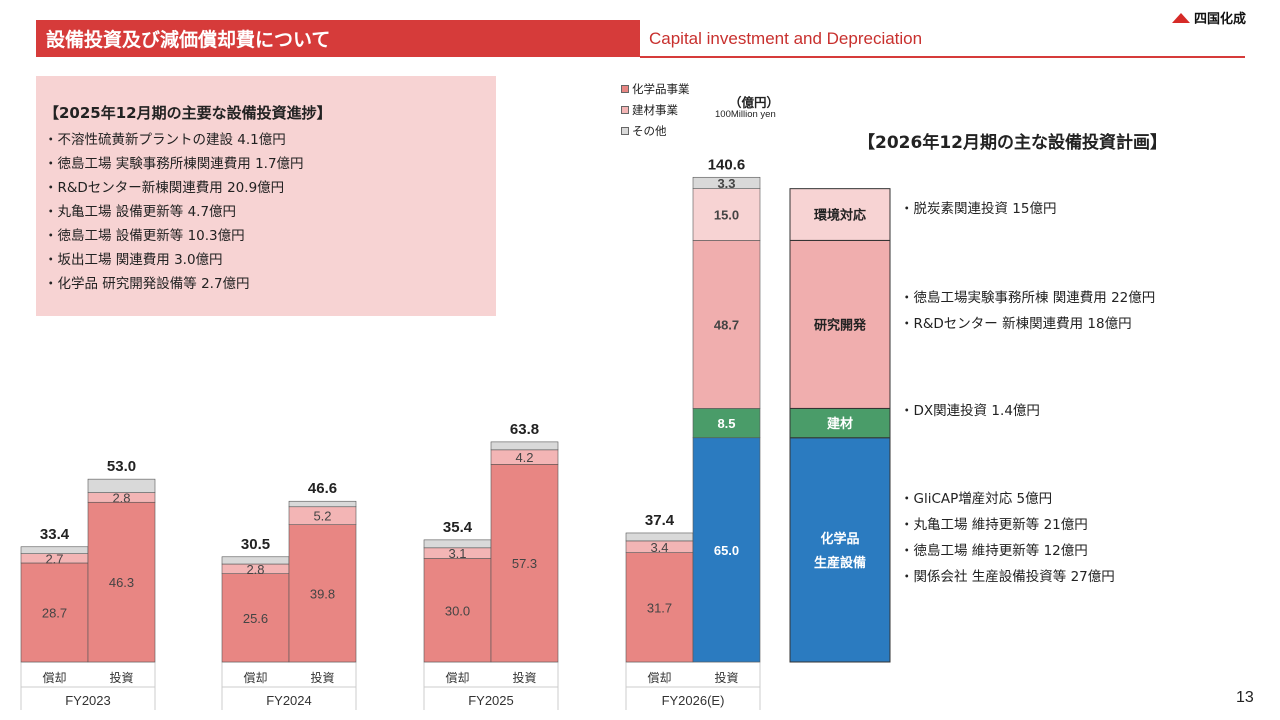 The height and width of the screenshot is (720, 1280). I want to click on progress-item: ・徳島工場 実験事務所棟関連費用 1.7億円, so click(174, 164).